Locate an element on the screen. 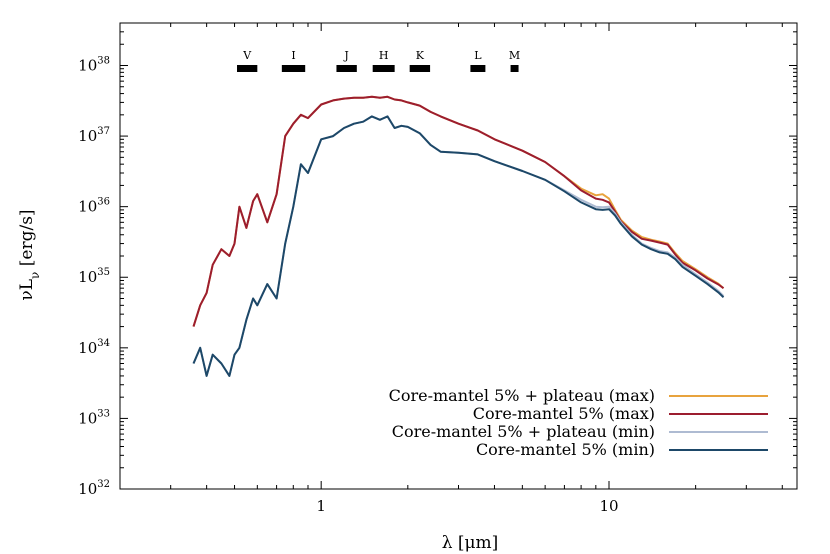 The width and height of the screenshot is (830, 554). band-bar-M is located at coordinates (514, 68).